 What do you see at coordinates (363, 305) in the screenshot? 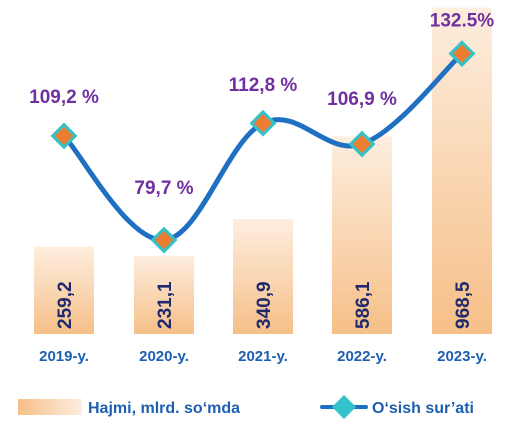
I see `bar-value-label: 586,1` at bounding box center [363, 305].